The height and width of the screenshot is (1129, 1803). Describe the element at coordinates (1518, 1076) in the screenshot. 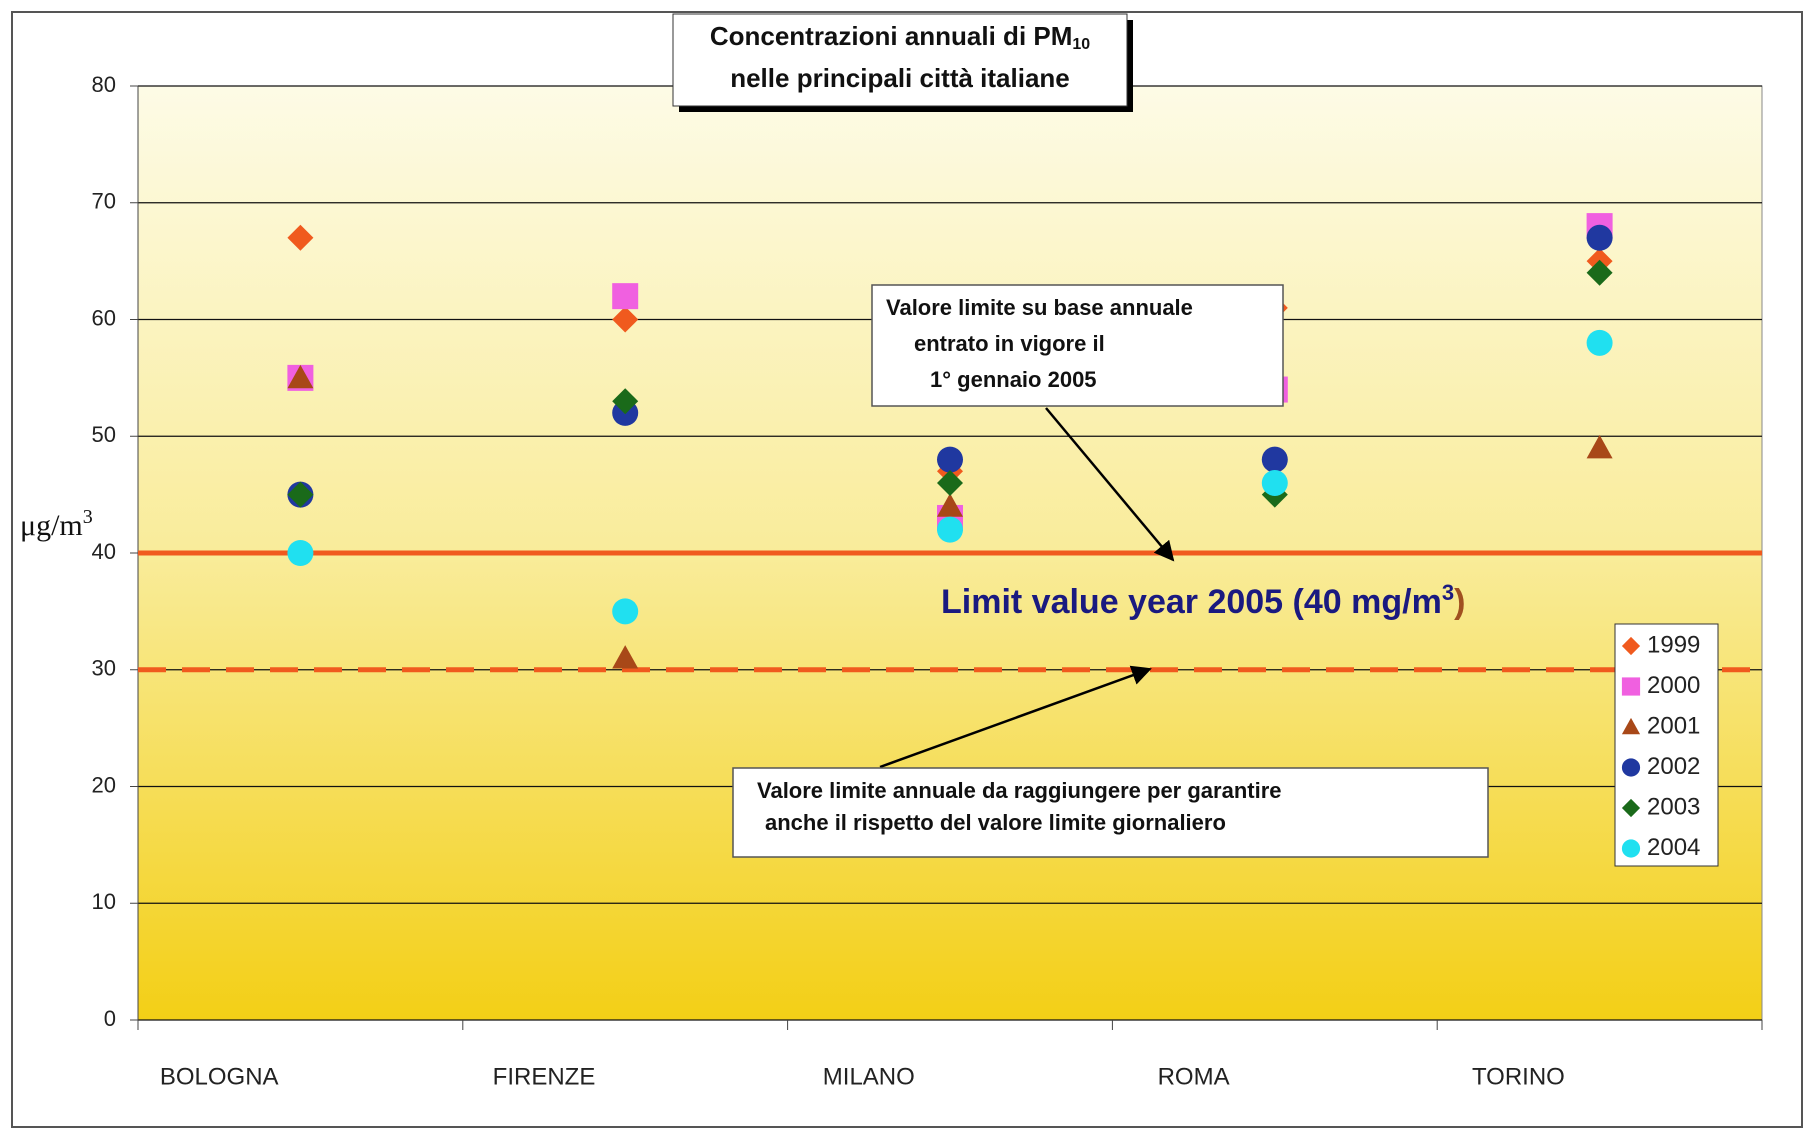

I see `x-tick-label: TORINO` at that location.